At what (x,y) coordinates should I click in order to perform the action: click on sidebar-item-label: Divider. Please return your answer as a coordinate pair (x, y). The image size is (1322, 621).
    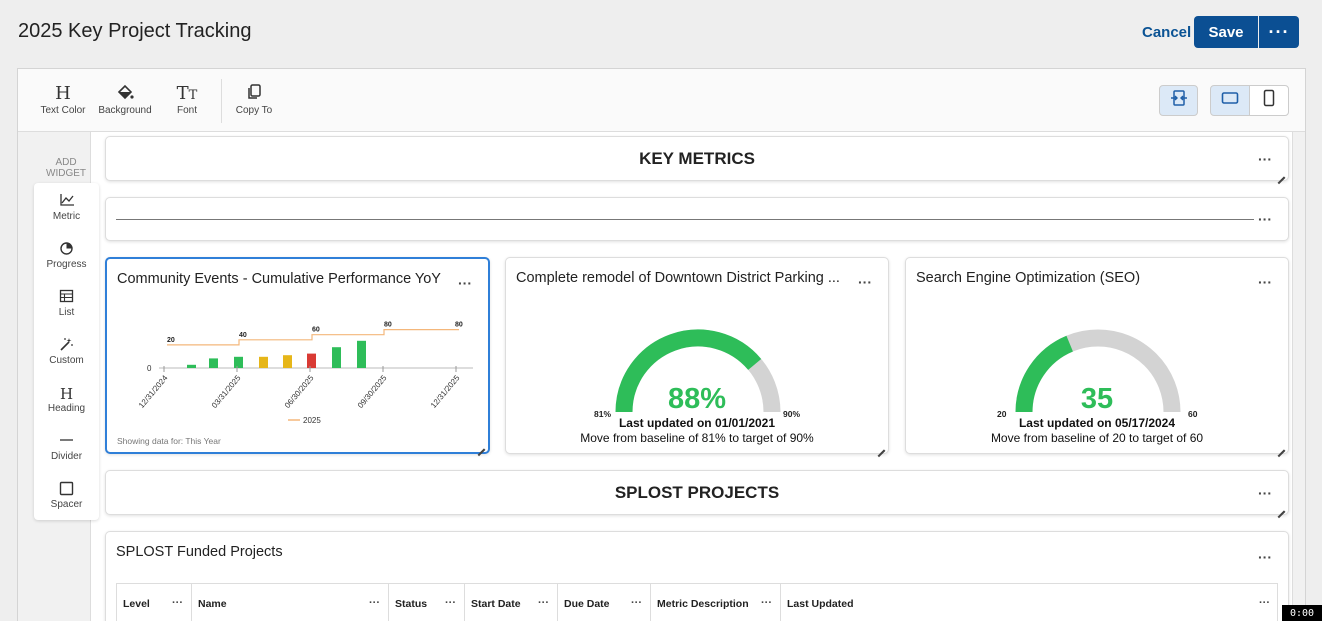
    Looking at the image, I should click on (66, 456).